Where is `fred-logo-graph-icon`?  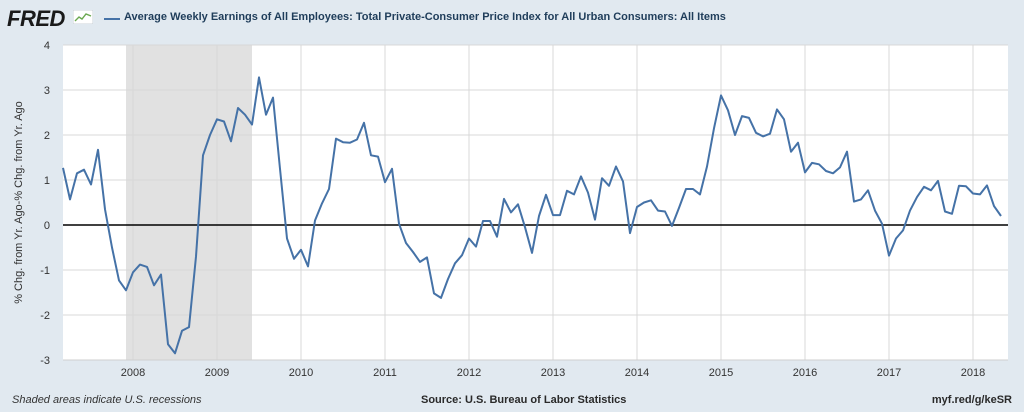
fred-logo-graph-icon is located at coordinates (83, 17).